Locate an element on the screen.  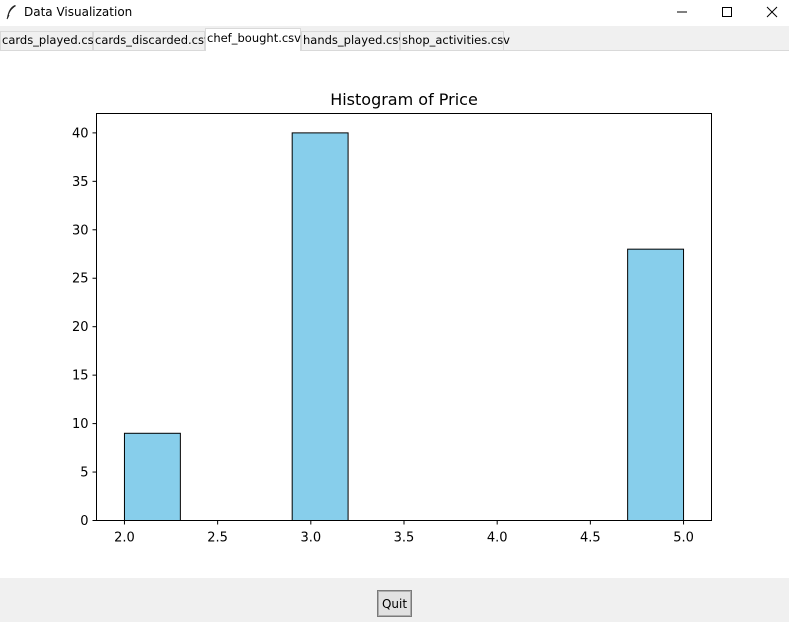
feather-icon is located at coordinates (11, 12).